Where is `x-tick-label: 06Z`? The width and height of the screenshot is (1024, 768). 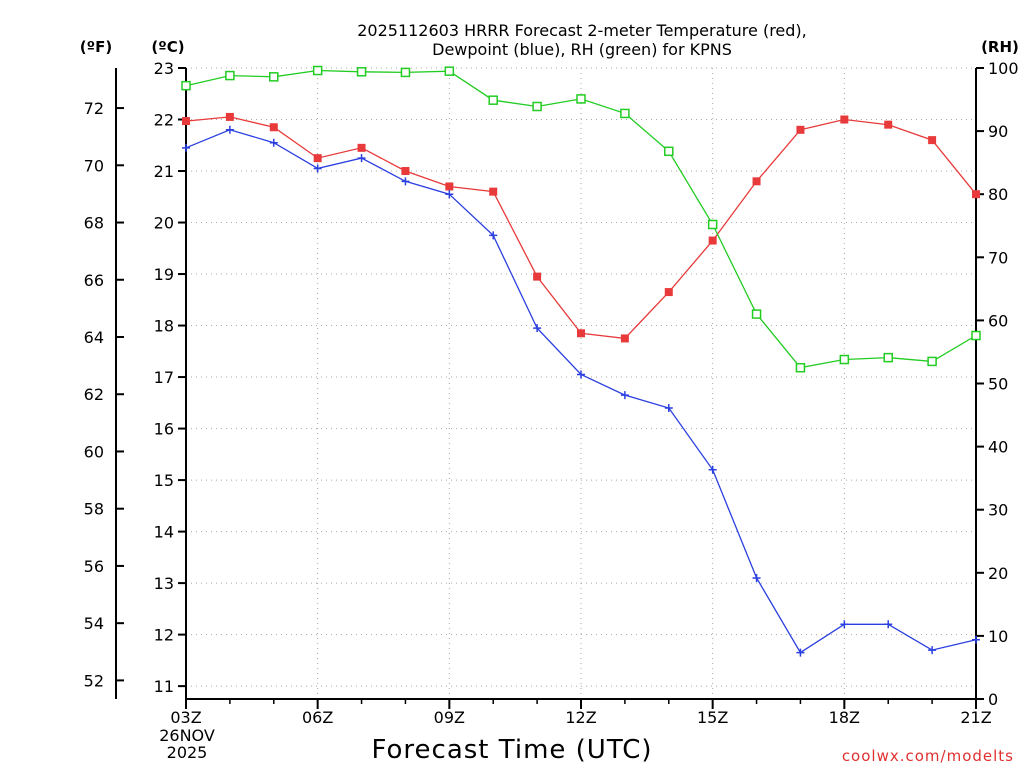 x-tick-label: 06Z is located at coordinates (317, 717).